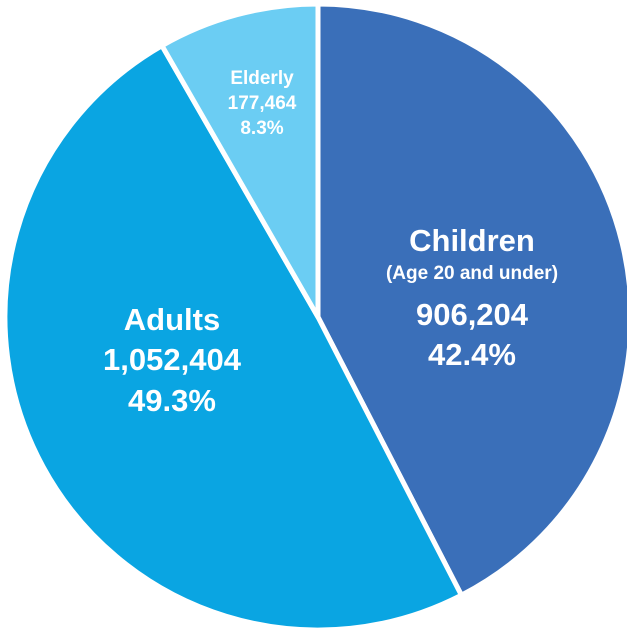  Describe the element at coordinates (472, 240) in the screenshot. I see `slice-label-children: Children` at that location.